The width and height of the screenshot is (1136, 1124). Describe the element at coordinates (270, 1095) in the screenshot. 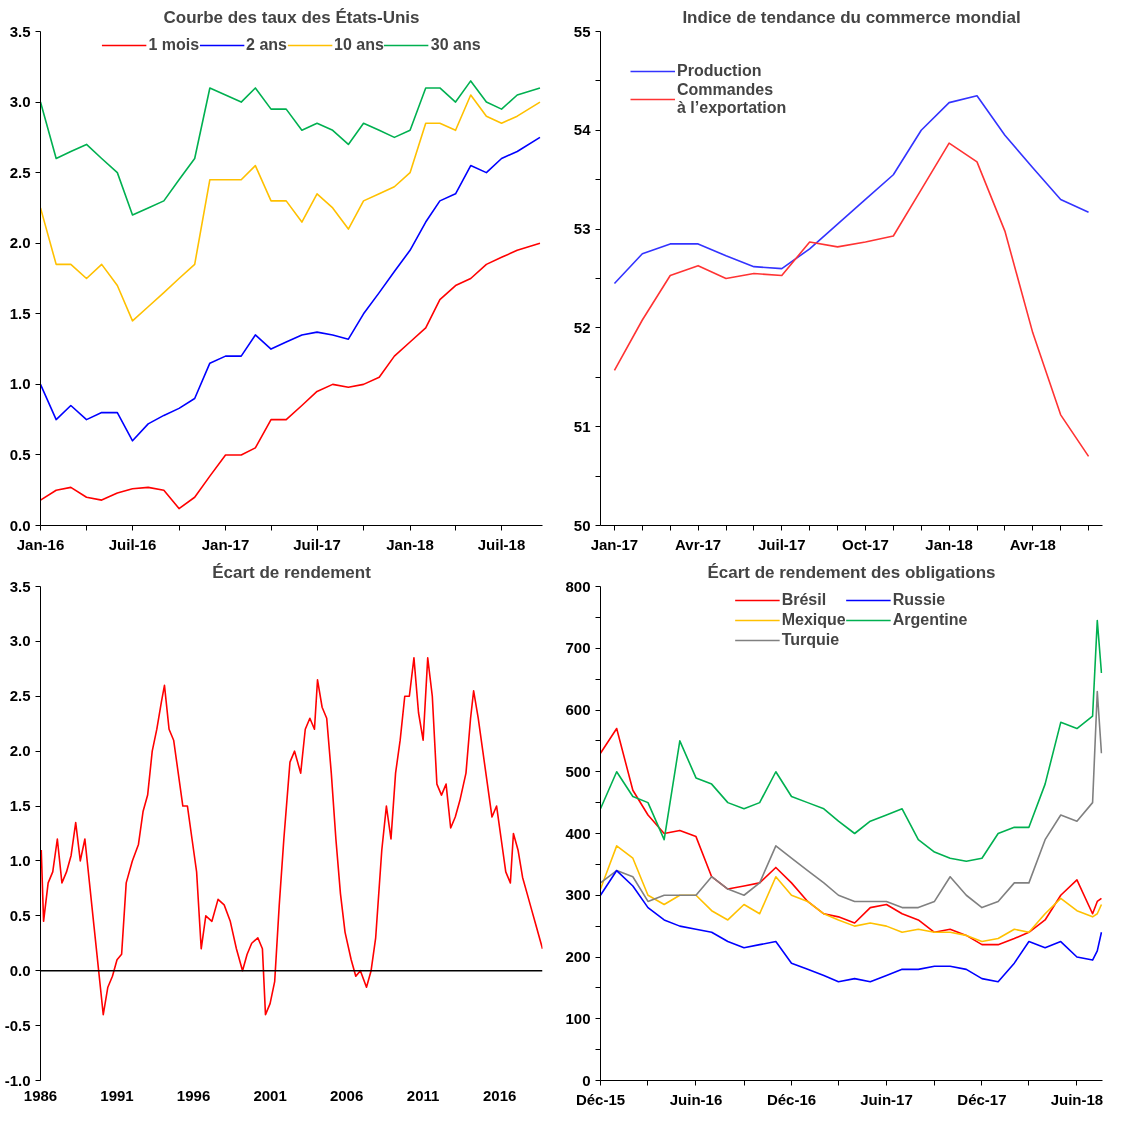

I see `x-tick-label: 2001` at that location.